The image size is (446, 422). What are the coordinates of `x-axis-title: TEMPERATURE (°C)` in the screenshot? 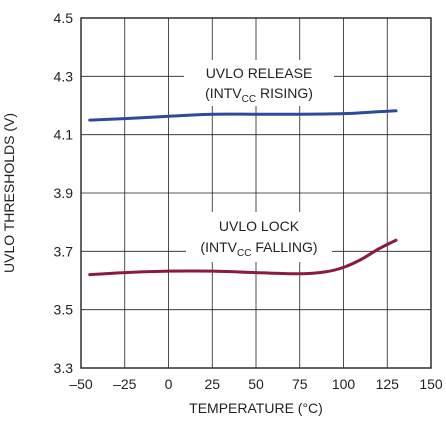 It's located at (256, 408).